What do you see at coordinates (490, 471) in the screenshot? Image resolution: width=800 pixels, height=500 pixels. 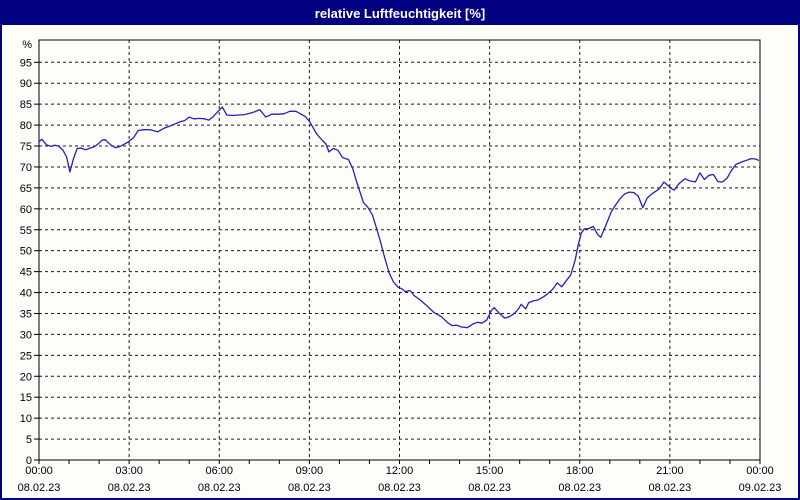 I see `x-time-label: 15:00` at bounding box center [490, 471].